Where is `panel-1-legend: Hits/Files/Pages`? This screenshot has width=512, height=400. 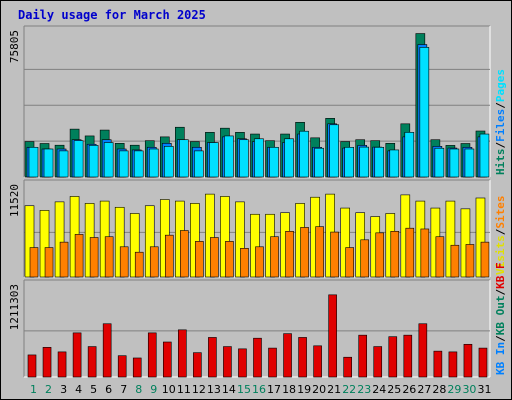 panel-1-legend: Hits/Files/Pages is located at coordinates (500, 122).